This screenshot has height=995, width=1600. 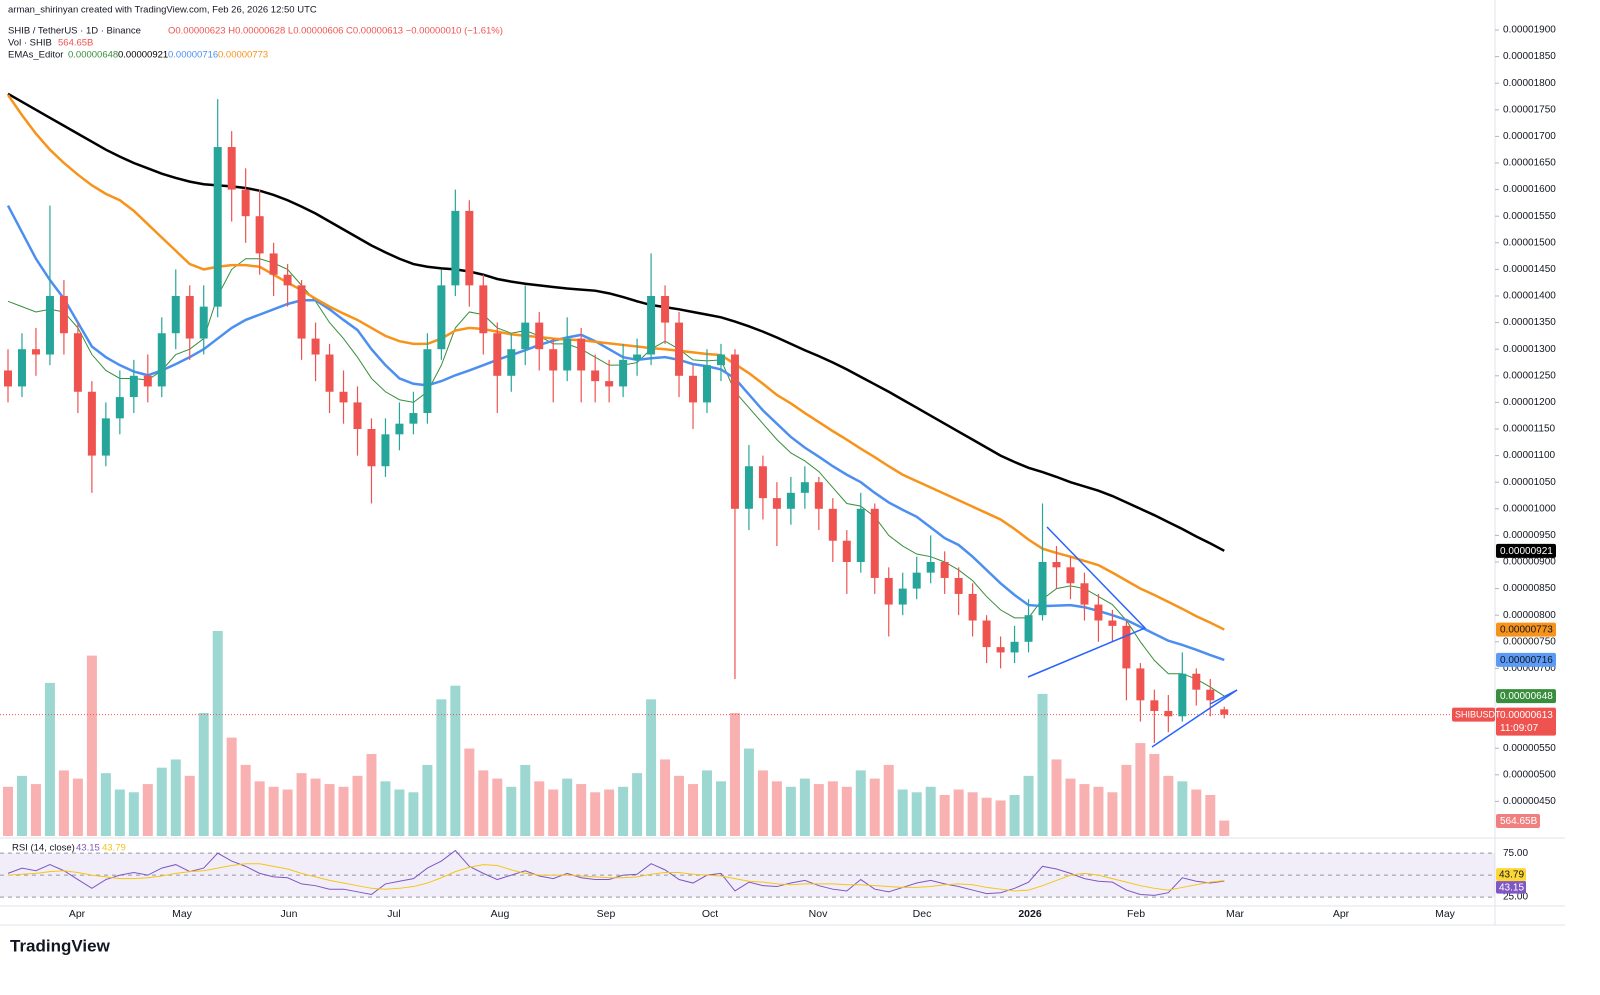 What do you see at coordinates (1529, 216) in the screenshot?
I see `y-tick-label: 0.00001550` at bounding box center [1529, 216].